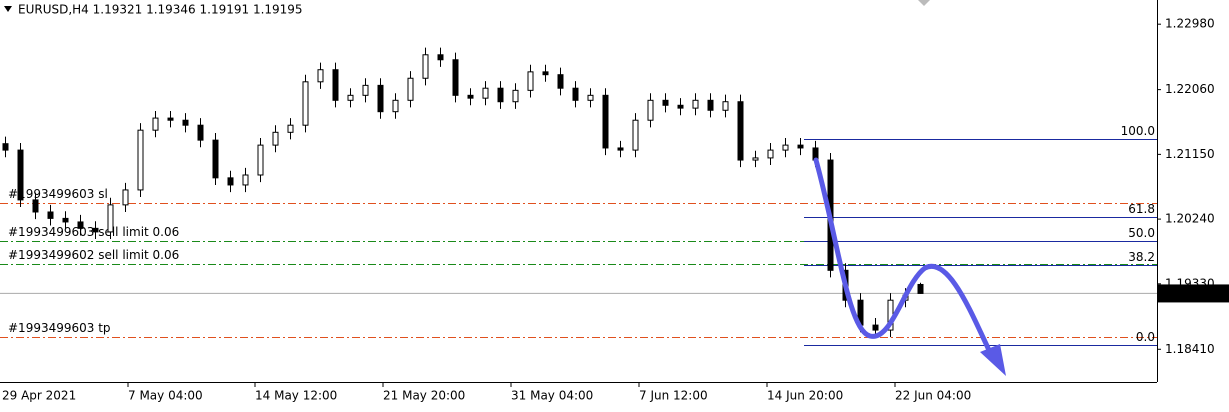  I want to click on order-label: #1993499603 sl, so click(58, 194).